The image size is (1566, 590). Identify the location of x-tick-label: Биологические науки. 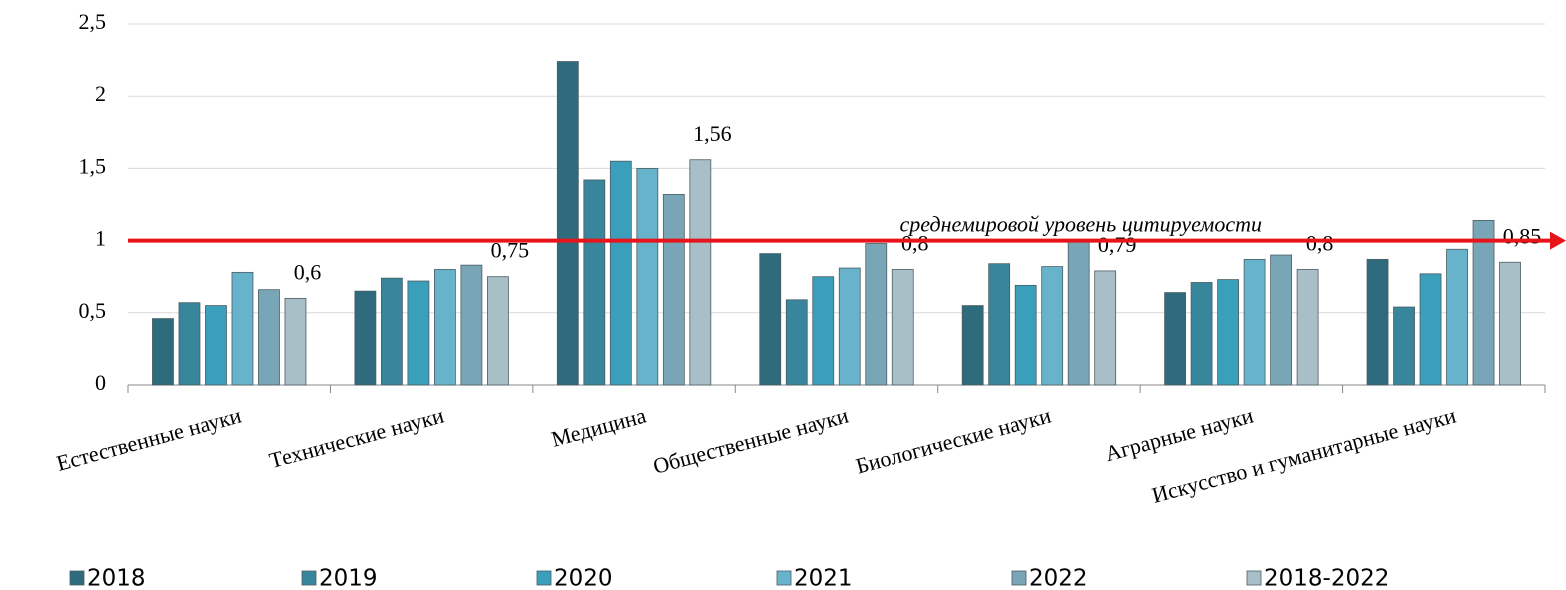
(953, 441).